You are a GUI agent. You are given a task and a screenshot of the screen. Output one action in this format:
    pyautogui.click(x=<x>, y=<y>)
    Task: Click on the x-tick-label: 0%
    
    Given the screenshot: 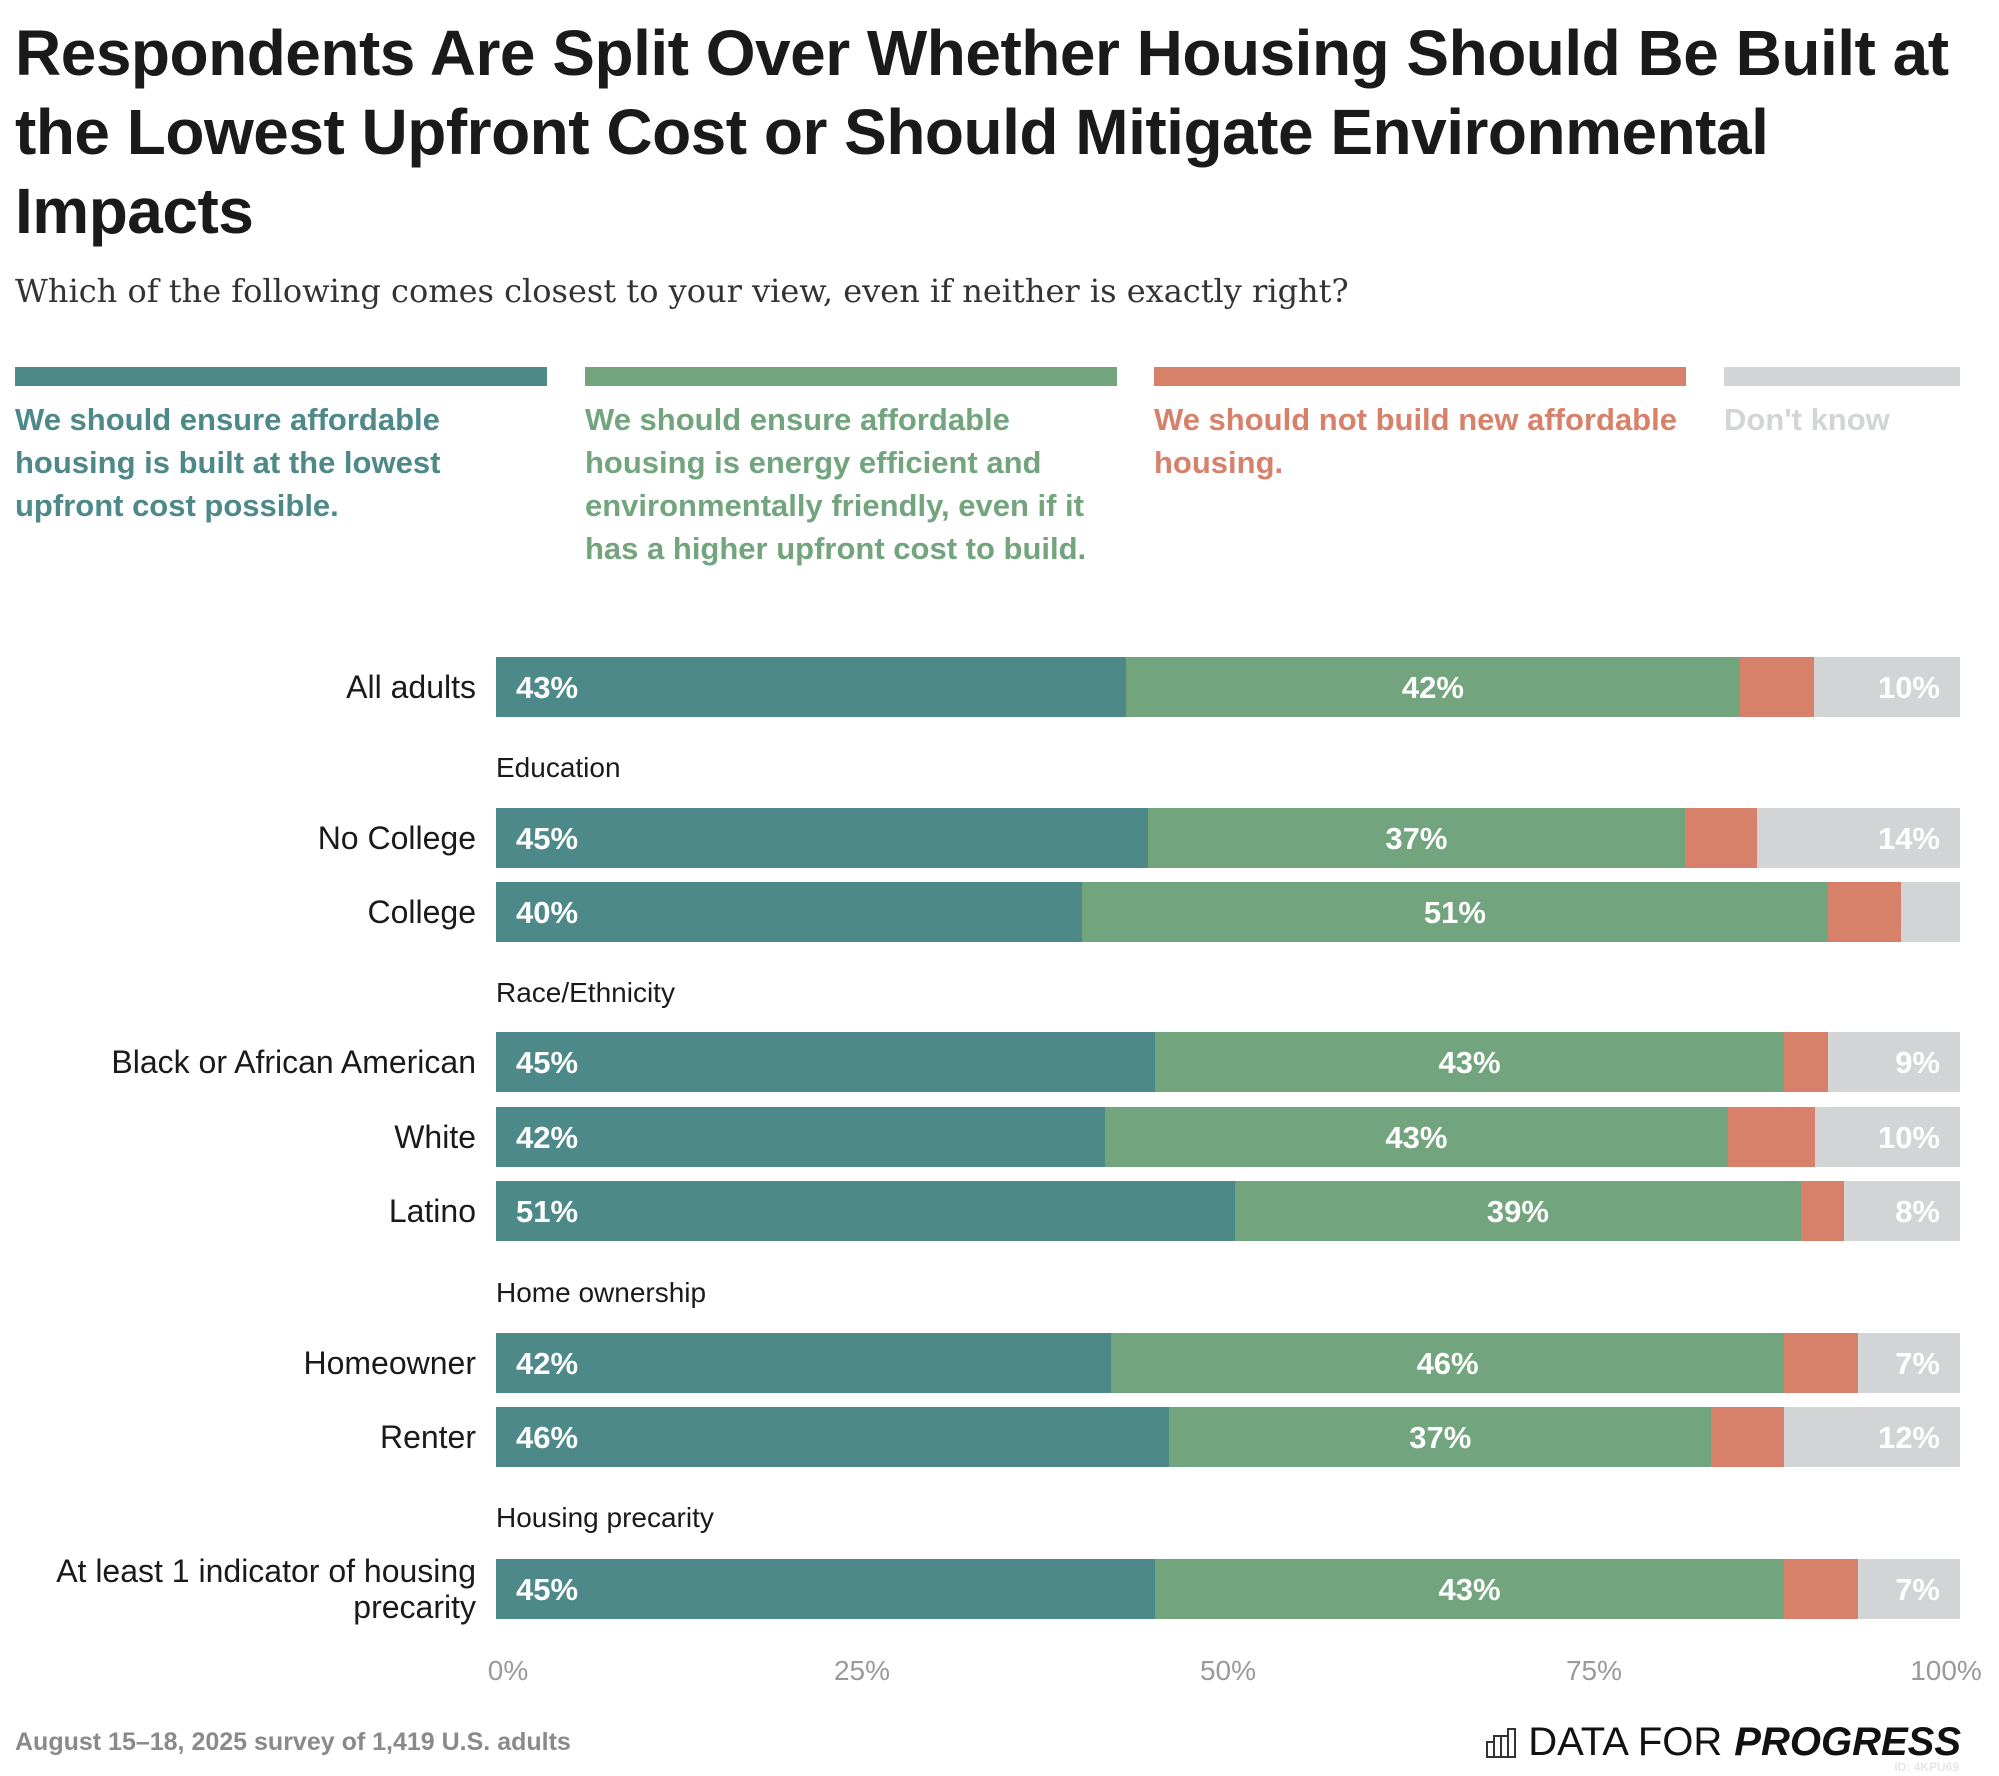 What is the action you would take?
    pyautogui.click(x=508, y=1670)
    